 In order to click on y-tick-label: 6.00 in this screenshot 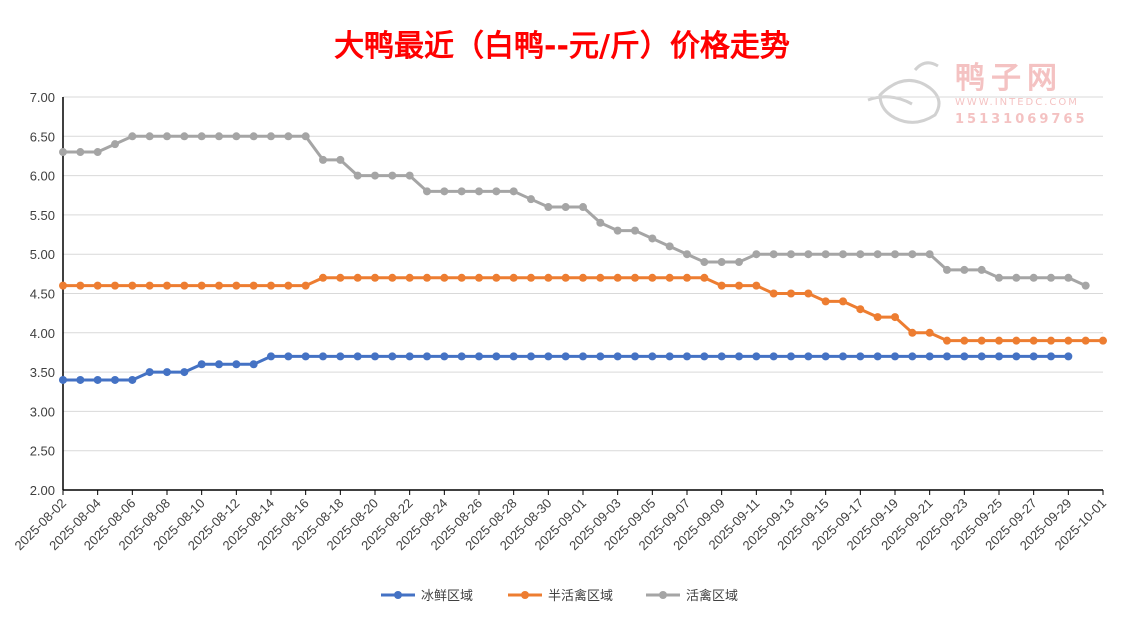, I will do `click(42, 176)`.